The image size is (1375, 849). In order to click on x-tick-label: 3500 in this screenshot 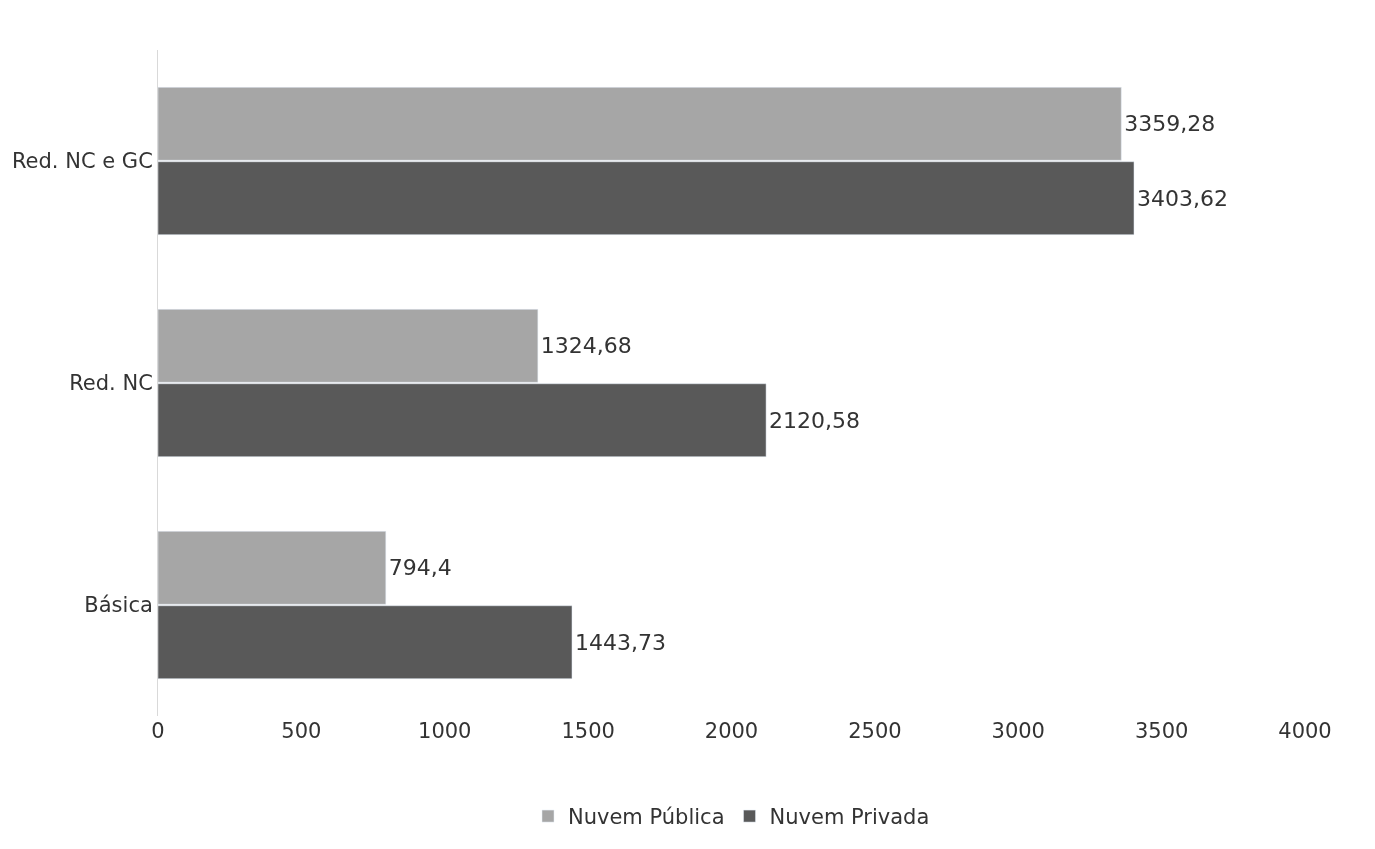, I will do `click(1161, 731)`.